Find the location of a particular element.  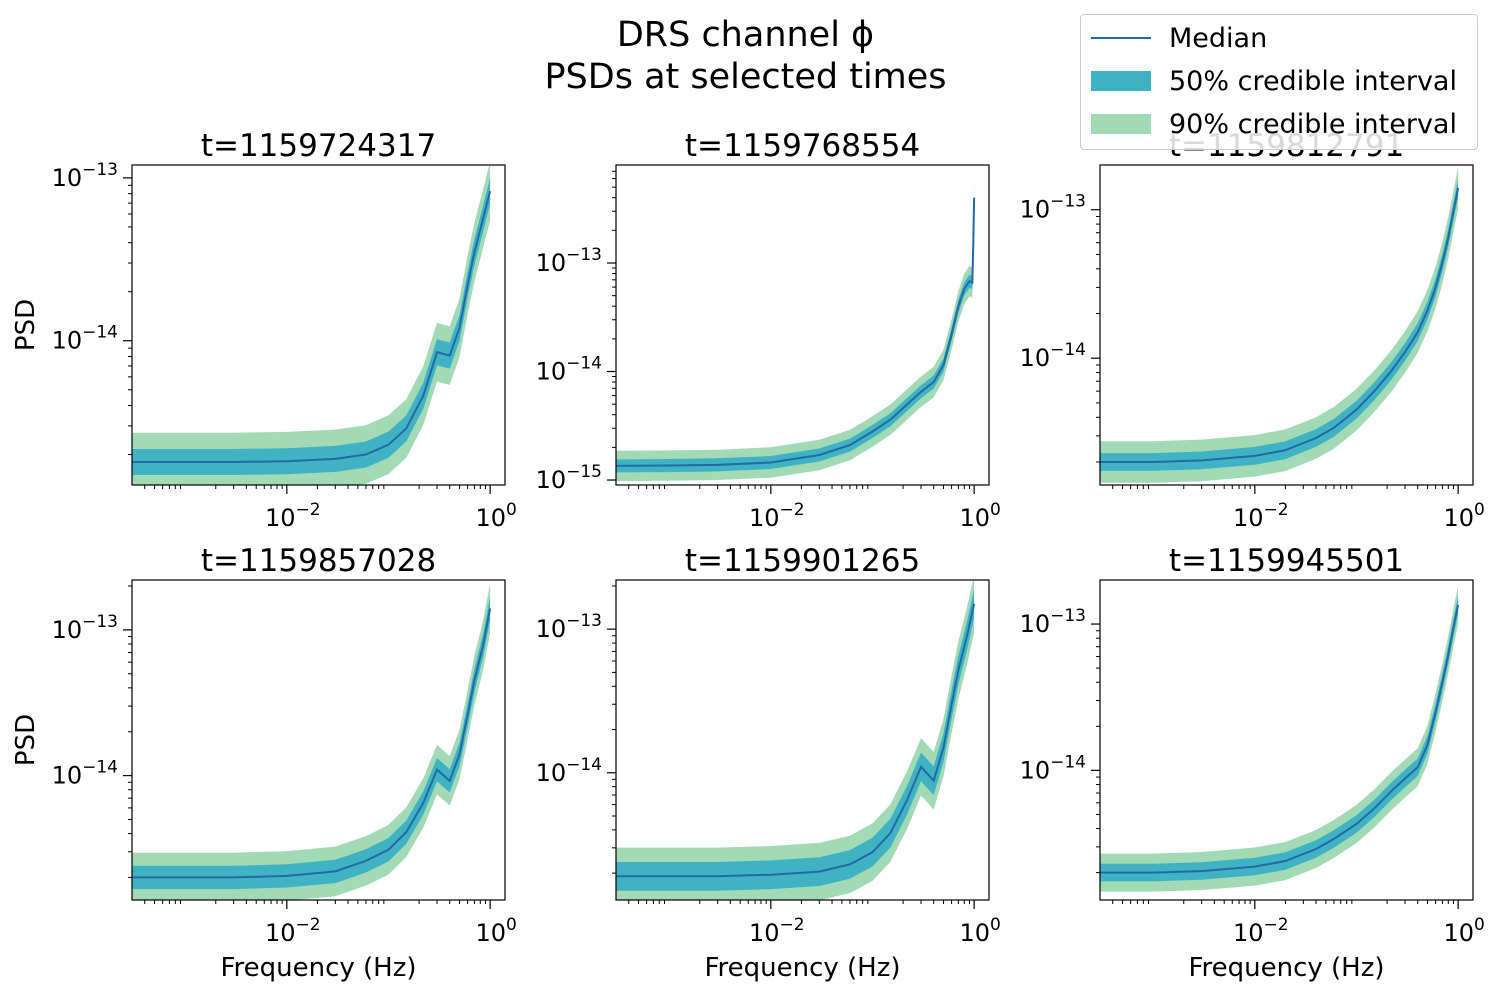

legend-item-median: Median is located at coordinates (1179, 38).